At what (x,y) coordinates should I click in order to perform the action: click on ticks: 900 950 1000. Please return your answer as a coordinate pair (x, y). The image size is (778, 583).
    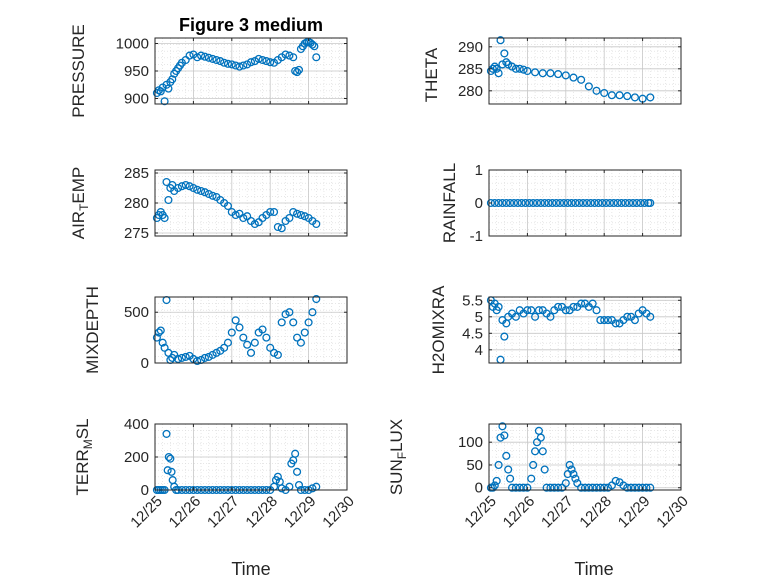
    Looking at the image, I should click on (232, 72).